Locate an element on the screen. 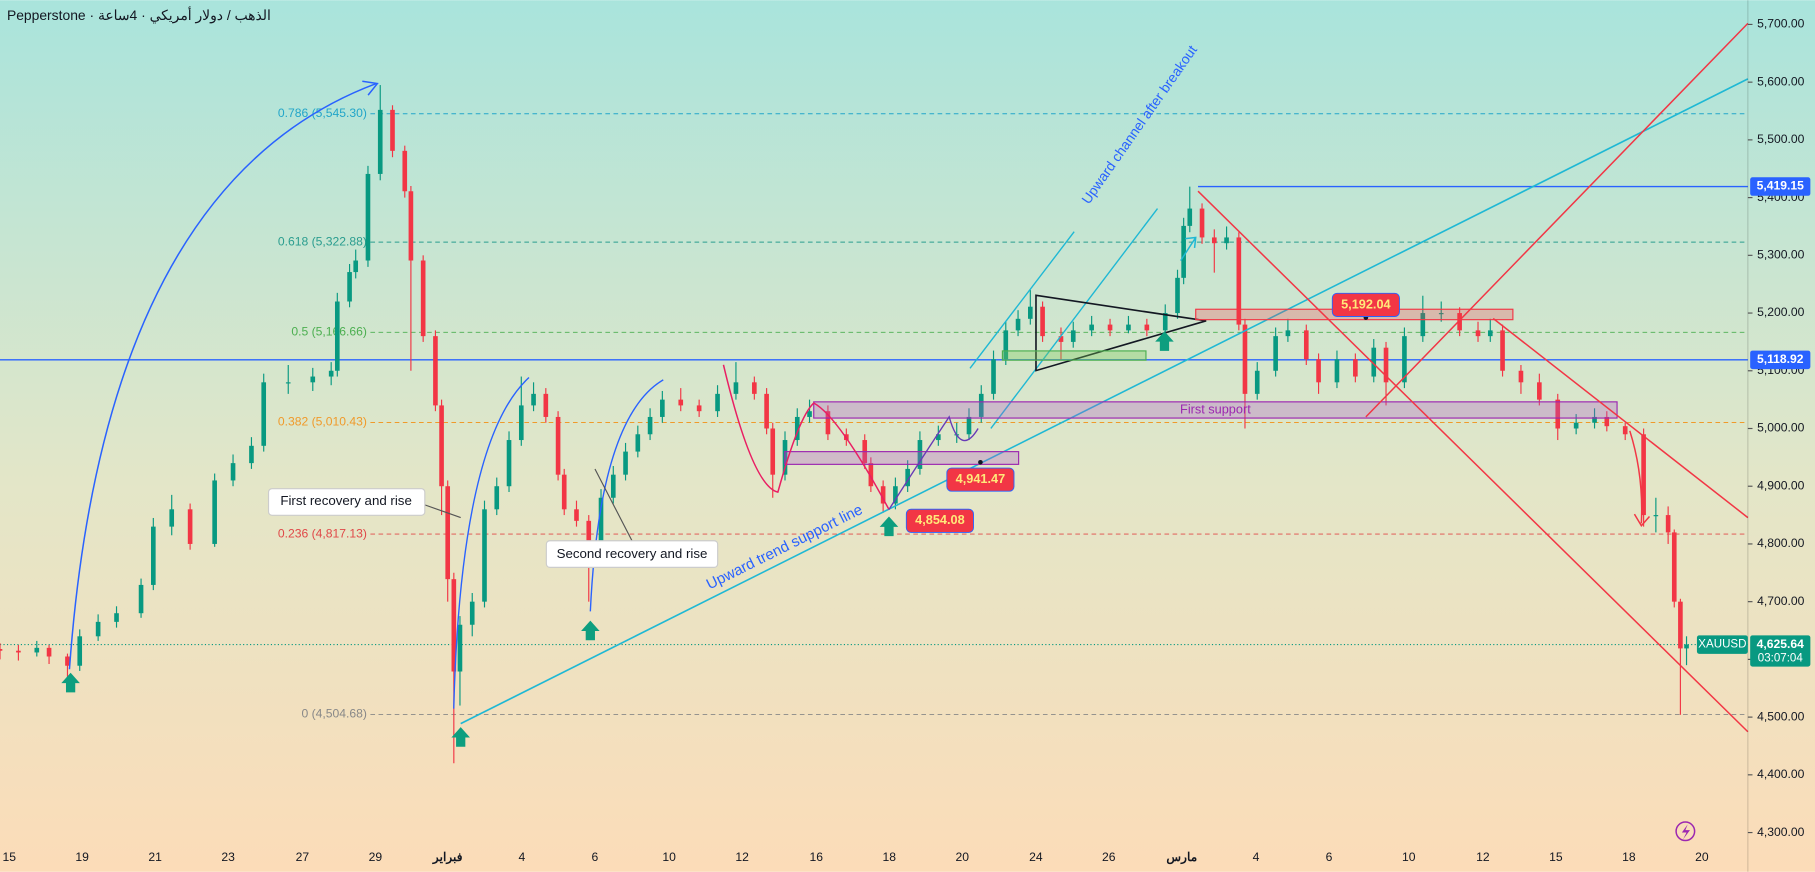  x-tick-label: 6 is located at coordinates (1329, 857).